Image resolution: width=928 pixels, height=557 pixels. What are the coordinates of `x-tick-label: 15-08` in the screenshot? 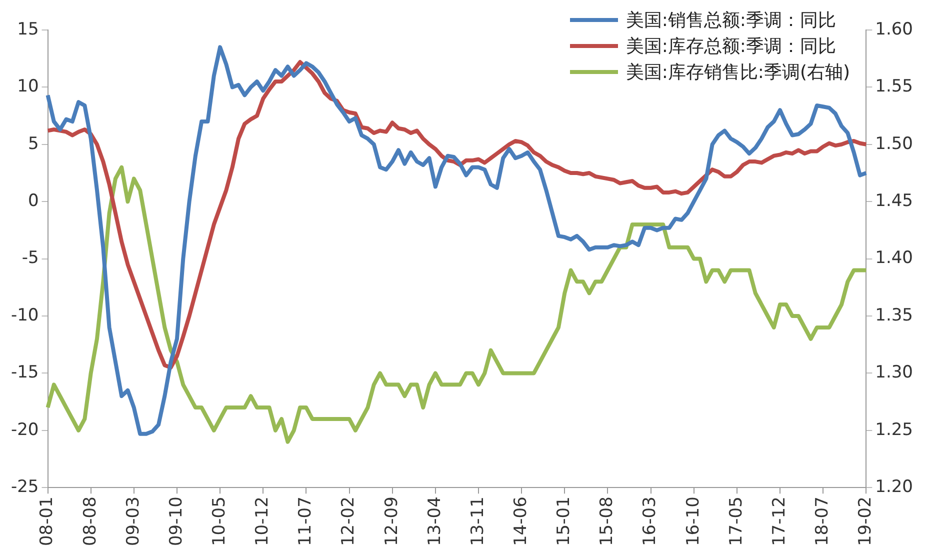 It's located at (607, 521).